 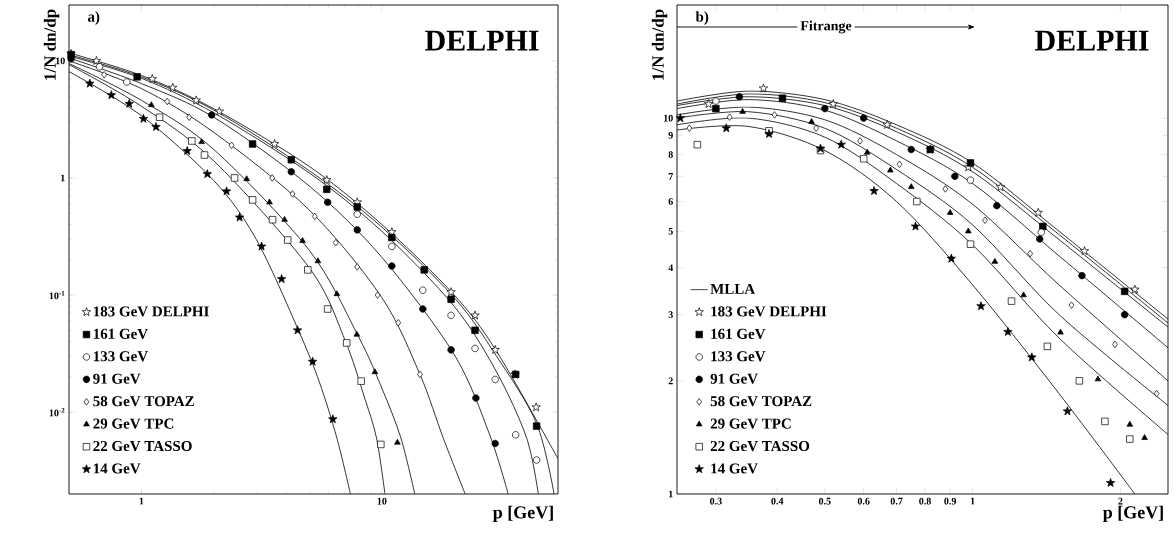 I want to click on y-tick-label: 10$^{-1}$, so click(x=57, y=295).